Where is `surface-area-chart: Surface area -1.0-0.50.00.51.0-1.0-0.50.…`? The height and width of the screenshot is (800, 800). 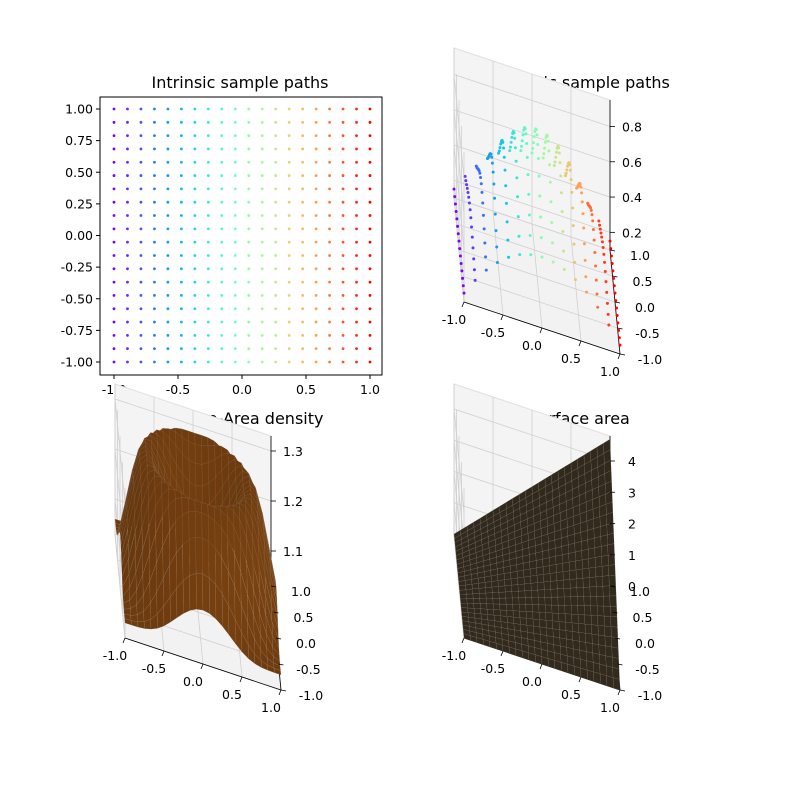
surface-area-chart: Surface area -1.0-0.50.00.51.0-1.0-0.50.… is located at coordinates (552, 549).